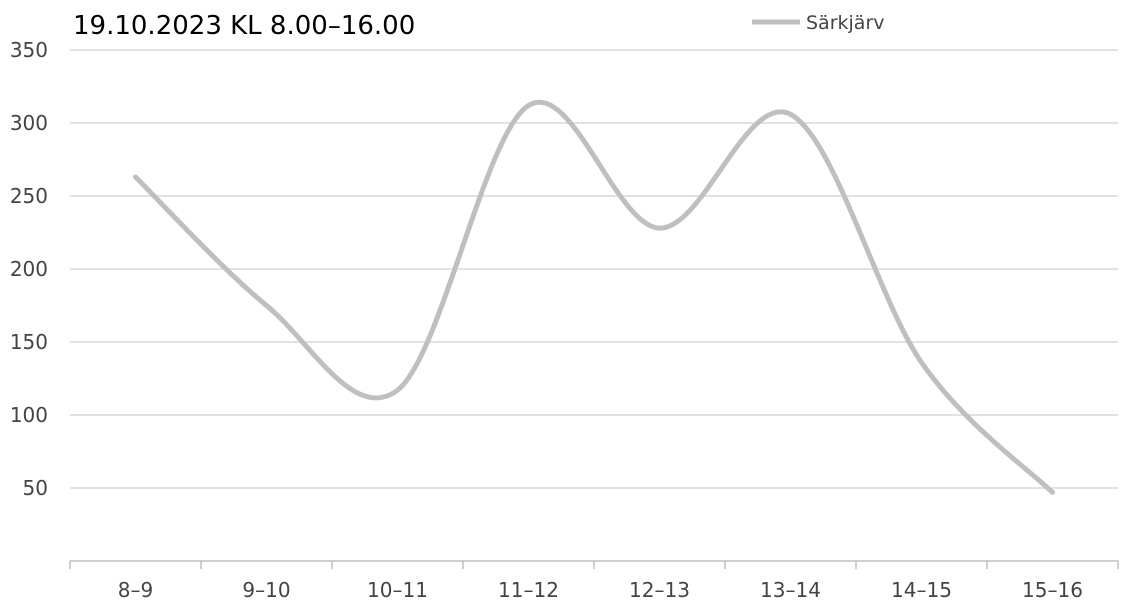 Image resolution: width=1122 pixels, height=601 pixels. Describe the element at coordinates (29, 196) in the screenshot. I see `y-tick-label: 250` at that location.